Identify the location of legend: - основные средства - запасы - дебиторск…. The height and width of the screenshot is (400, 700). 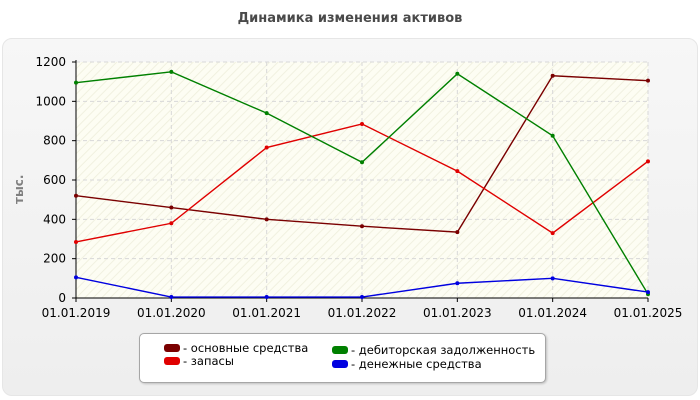
(342, 358).